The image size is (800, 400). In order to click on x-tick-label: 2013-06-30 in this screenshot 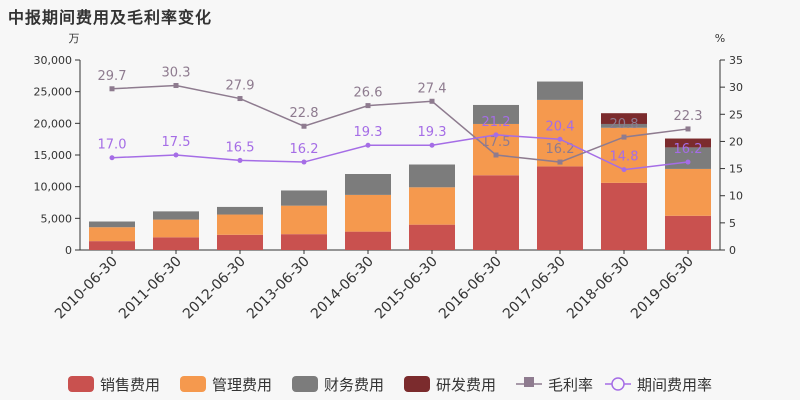, I will do `click(278, 288)`.